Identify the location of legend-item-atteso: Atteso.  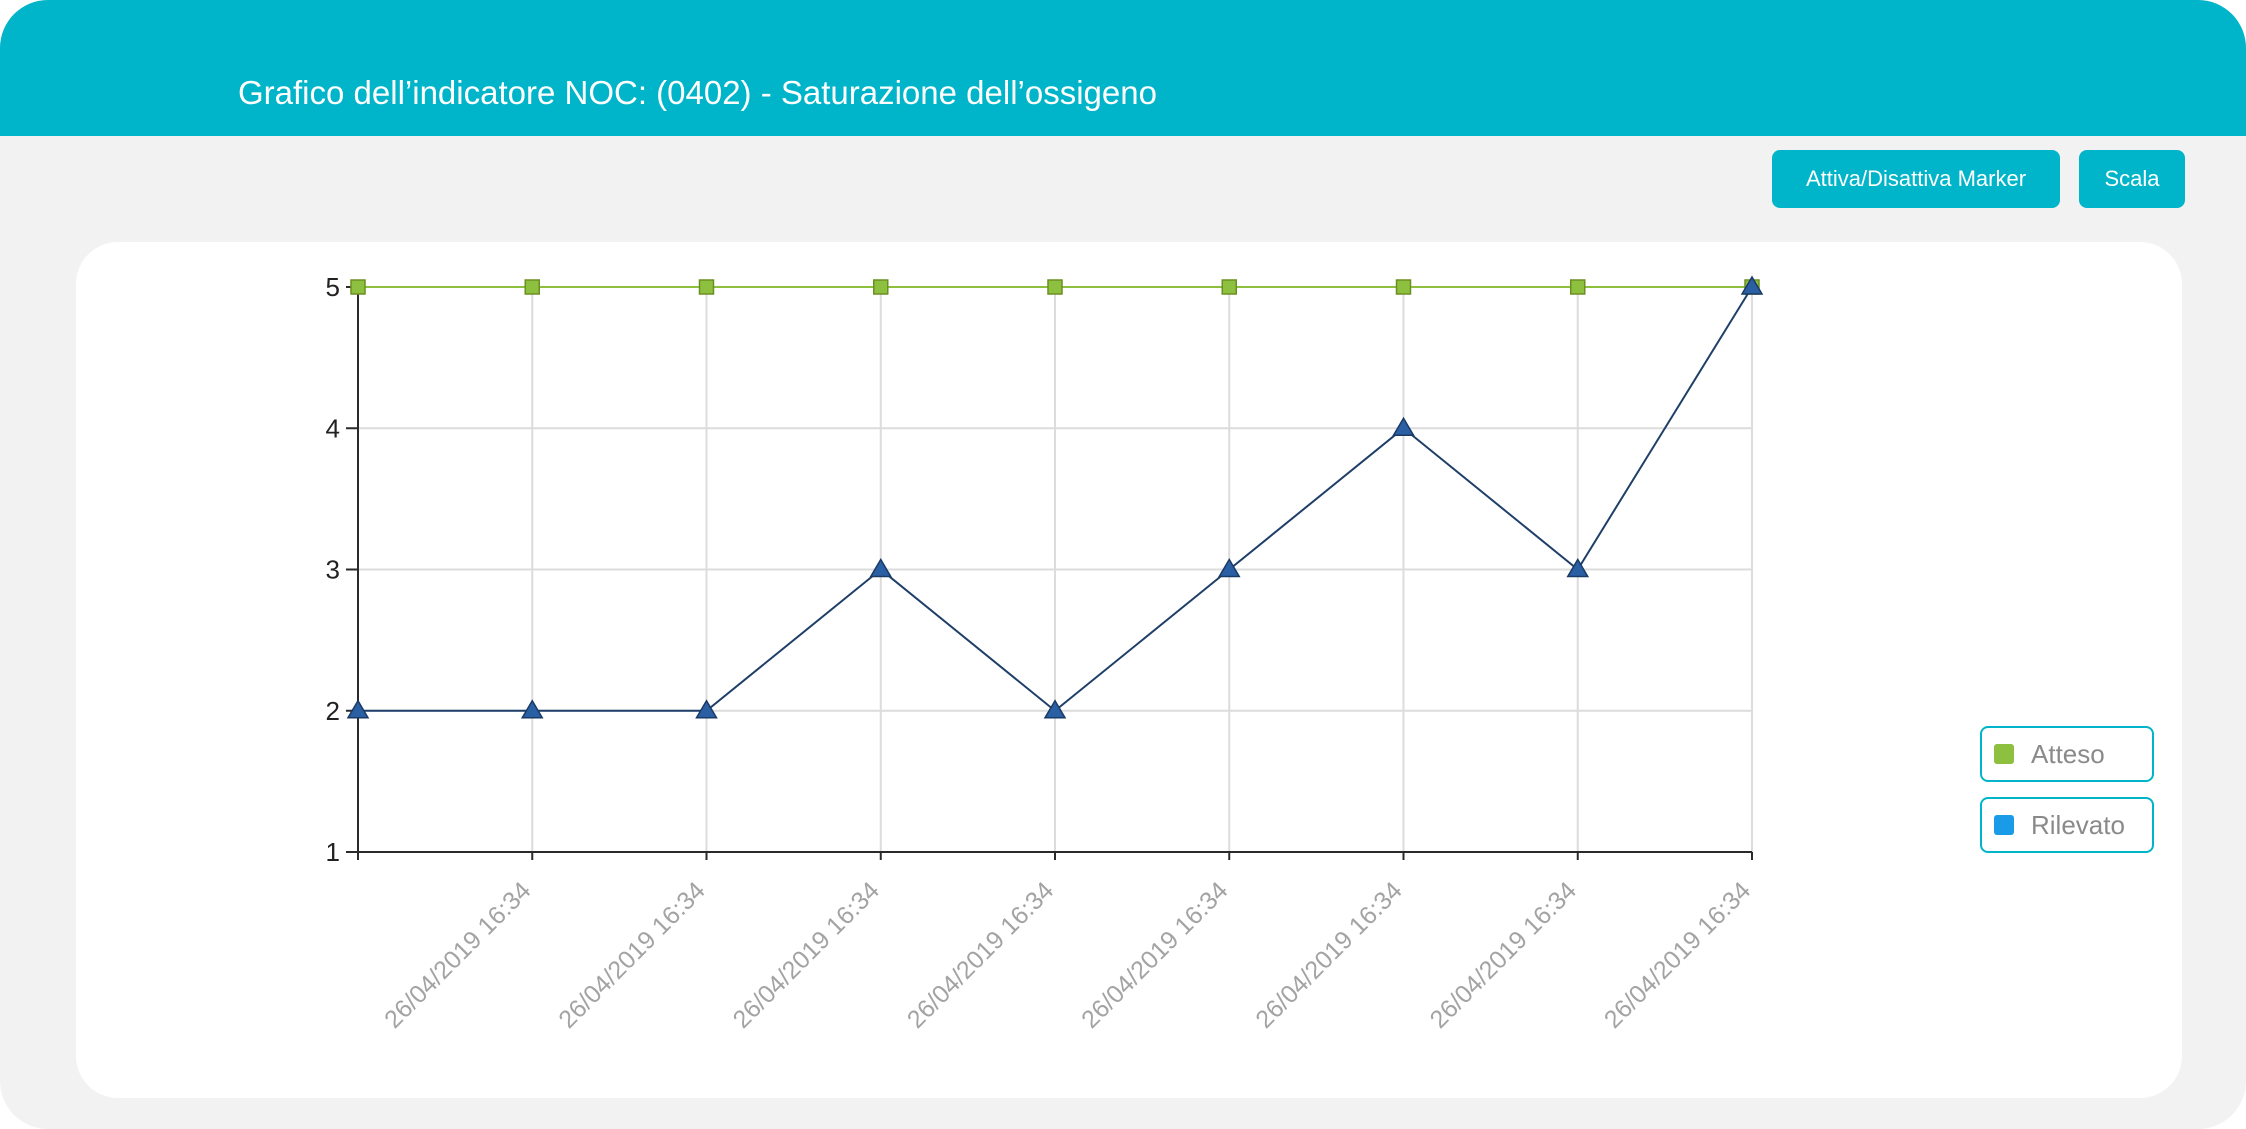
(2067, 754).